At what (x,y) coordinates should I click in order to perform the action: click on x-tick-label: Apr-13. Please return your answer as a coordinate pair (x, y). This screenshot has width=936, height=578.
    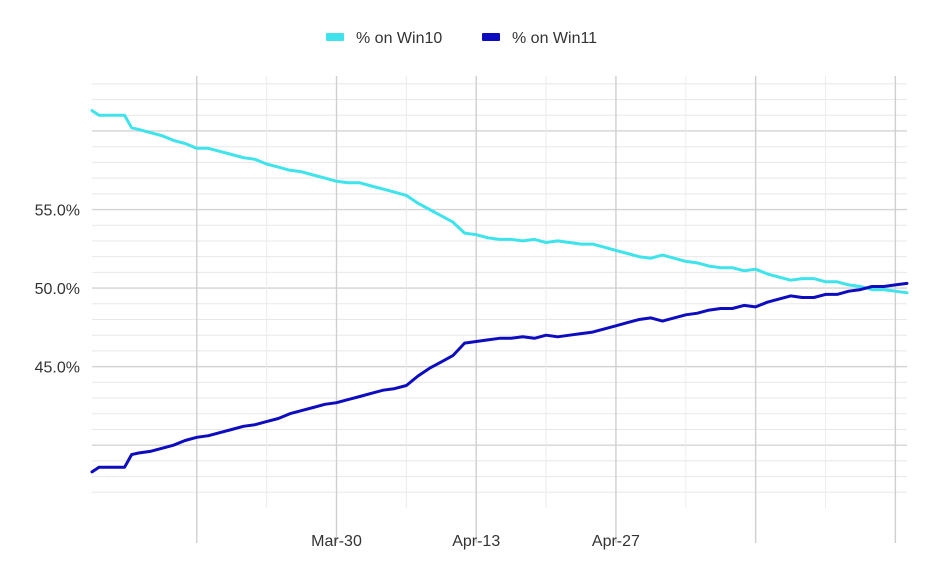
    Looking at the image, I should click on (476, 541).